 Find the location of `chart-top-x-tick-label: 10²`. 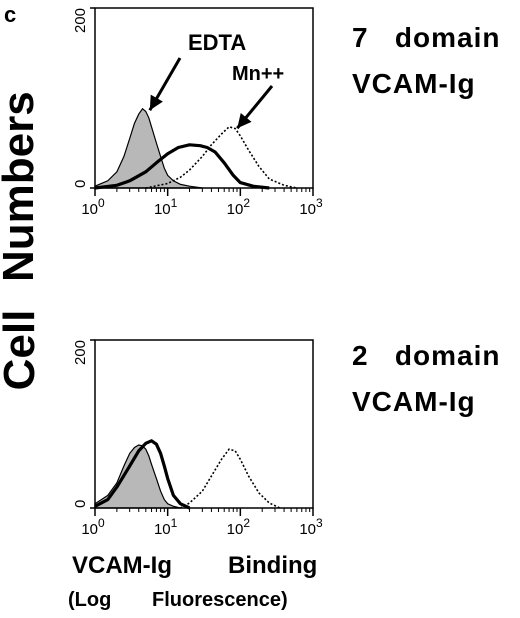

chart-top-x-tick-label: 10² is located at coordinates (239, 207).